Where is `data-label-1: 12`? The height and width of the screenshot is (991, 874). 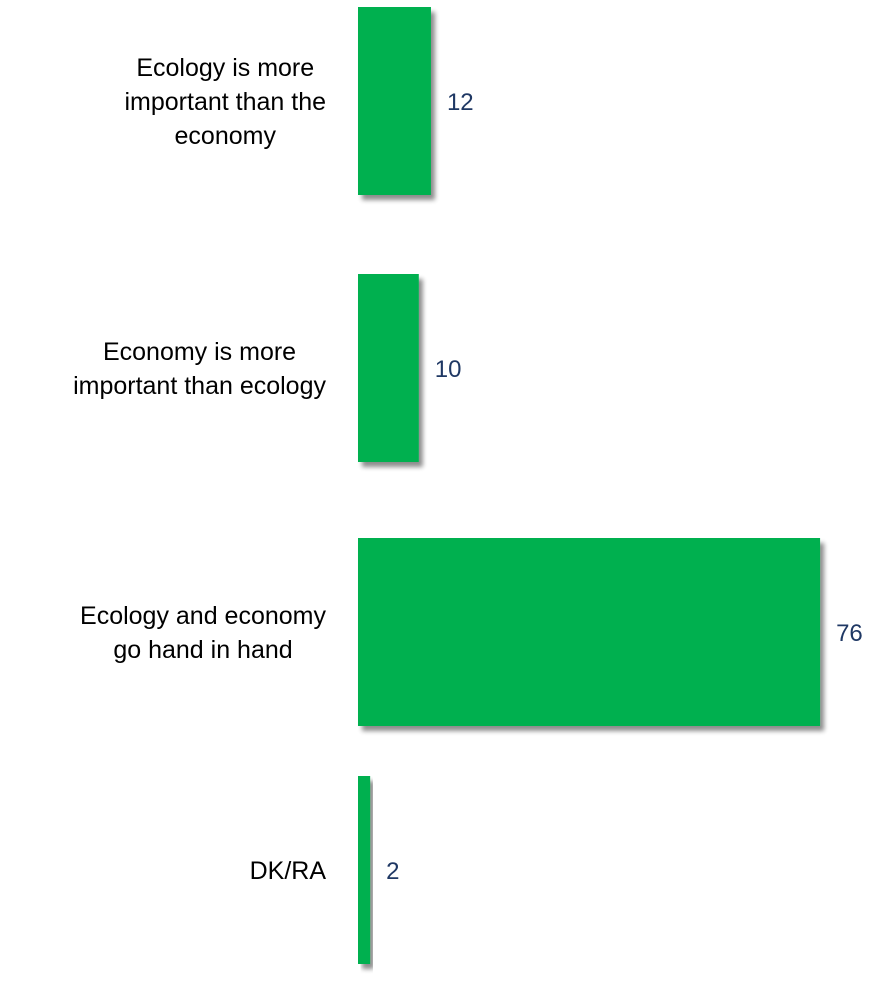
data-label-1: 12 is located at coordinates (460, 102).